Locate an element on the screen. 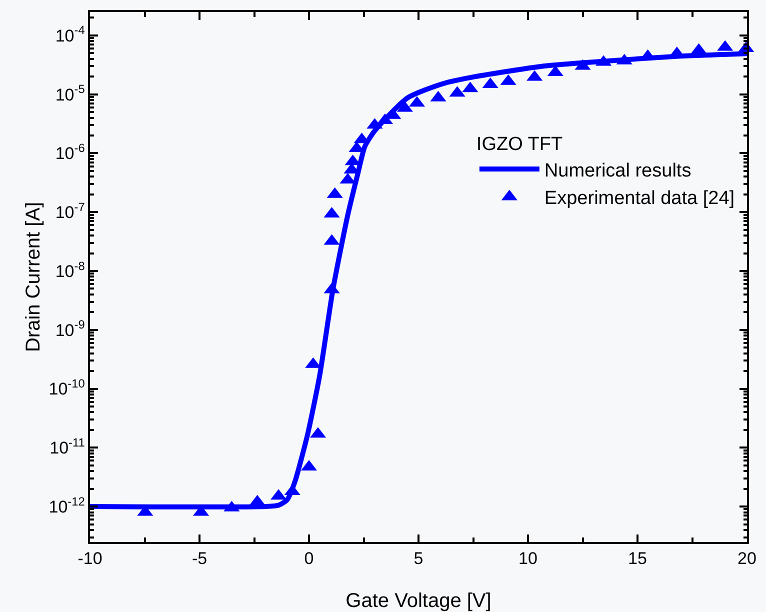 This screenshot has height=612, width=766. y-tick-label: 10$^{-12}$ is located at coordinates (67, 505).